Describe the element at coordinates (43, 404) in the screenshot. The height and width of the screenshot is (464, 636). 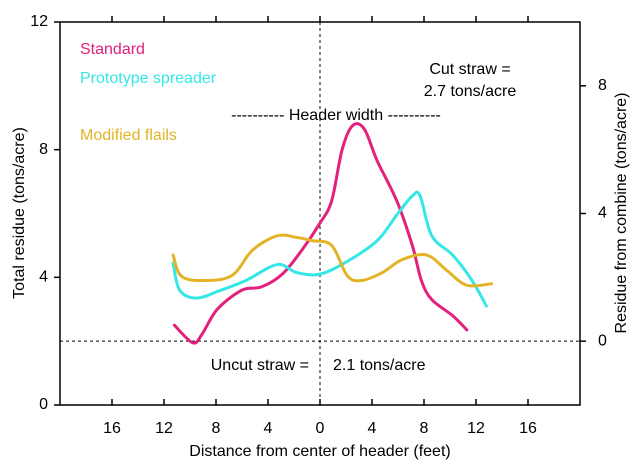
I see `y-tick-label: 0` at that location.